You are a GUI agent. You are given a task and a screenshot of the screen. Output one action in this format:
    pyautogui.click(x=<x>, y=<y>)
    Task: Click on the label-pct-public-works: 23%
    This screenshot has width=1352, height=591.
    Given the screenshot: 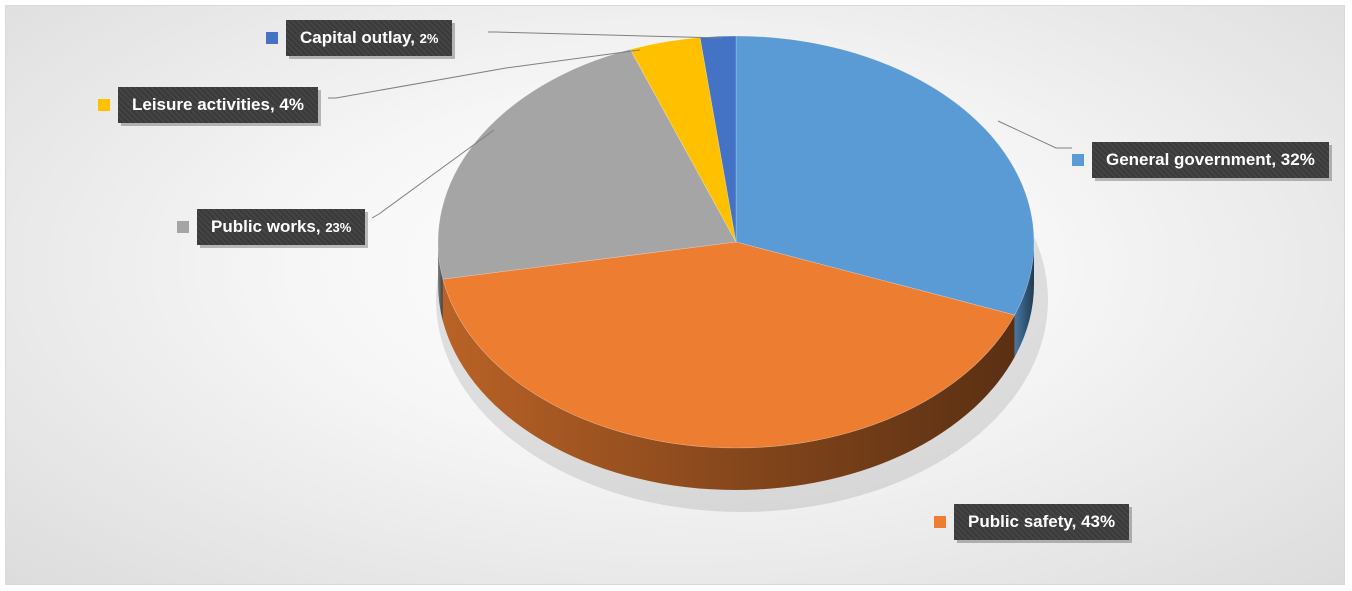 What is the action you would take?
    pyautogui.click(x=338, y=227)
    